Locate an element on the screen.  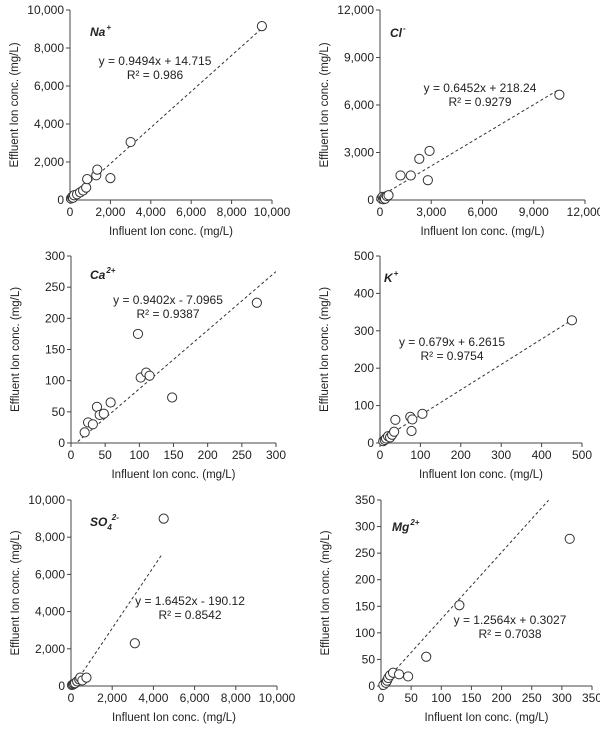
regression-equation: y = 0.679x + 6.2615 is located at coordinates (452, 342).